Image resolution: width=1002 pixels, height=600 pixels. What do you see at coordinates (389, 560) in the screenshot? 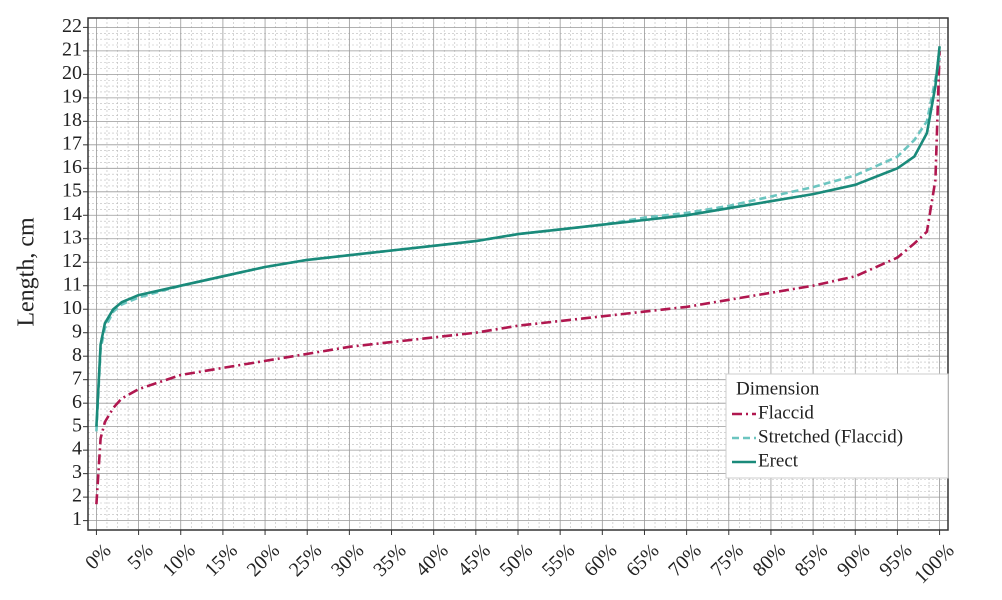
I see `x-tick-label: 35%` at bounding box center [389, 560].